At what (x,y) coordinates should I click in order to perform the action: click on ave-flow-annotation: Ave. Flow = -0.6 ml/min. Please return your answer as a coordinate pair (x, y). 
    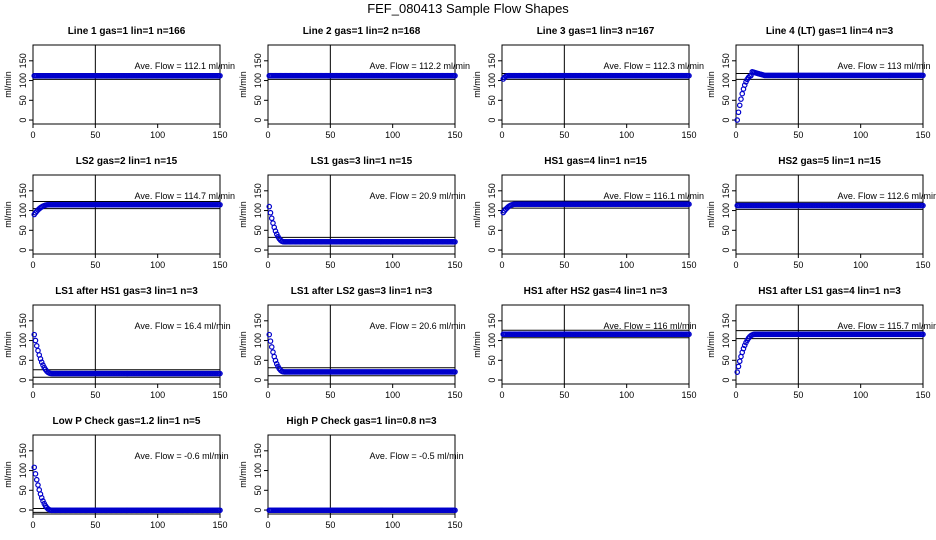
    Looking at the image, I should click on (182, 456).